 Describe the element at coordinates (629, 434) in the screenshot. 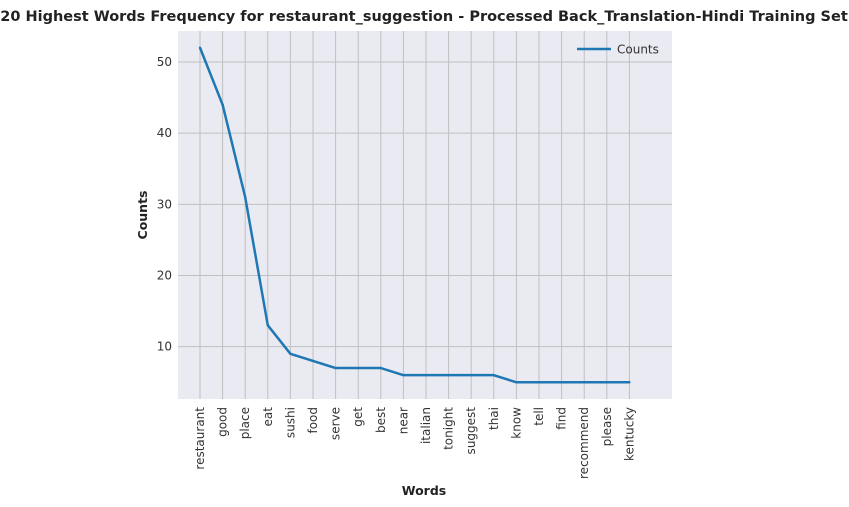

I see `x-tick-label: kentucky` at that location.